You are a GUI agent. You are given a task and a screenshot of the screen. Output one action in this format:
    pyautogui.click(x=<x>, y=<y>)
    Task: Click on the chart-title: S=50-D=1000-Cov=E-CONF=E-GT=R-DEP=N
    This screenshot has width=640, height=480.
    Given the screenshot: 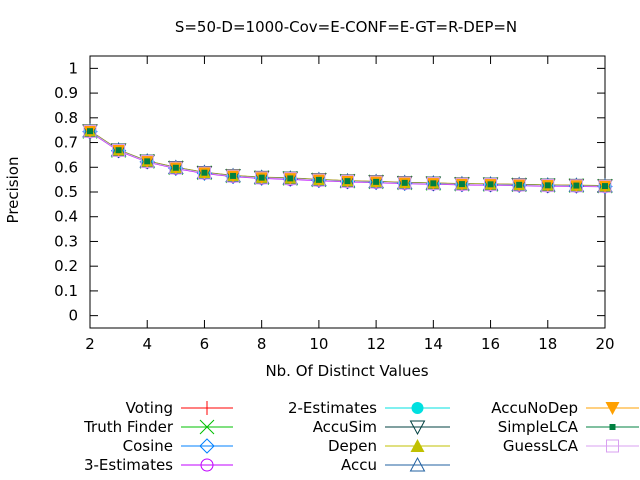 What is the action you would take?
    pyautogui.click(x=346, y=27)
    